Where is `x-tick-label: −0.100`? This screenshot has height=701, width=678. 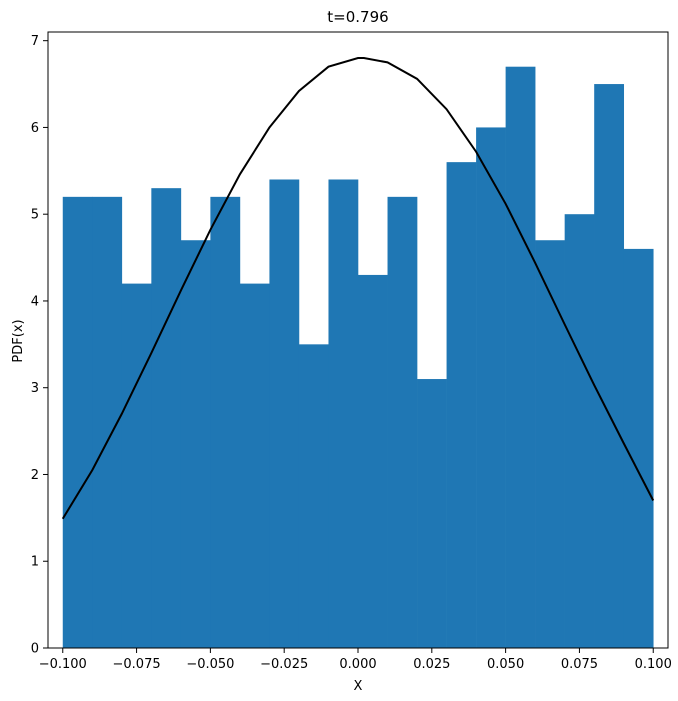 x-tick-label: −0.100 is located at coordinates (63, 664).